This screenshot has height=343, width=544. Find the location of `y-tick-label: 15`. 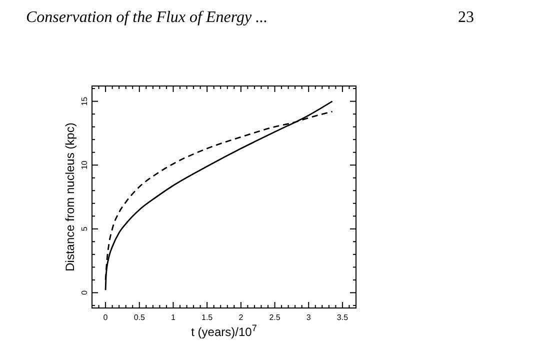

y-tick-label: 15 is located at coordinates (84, 101).